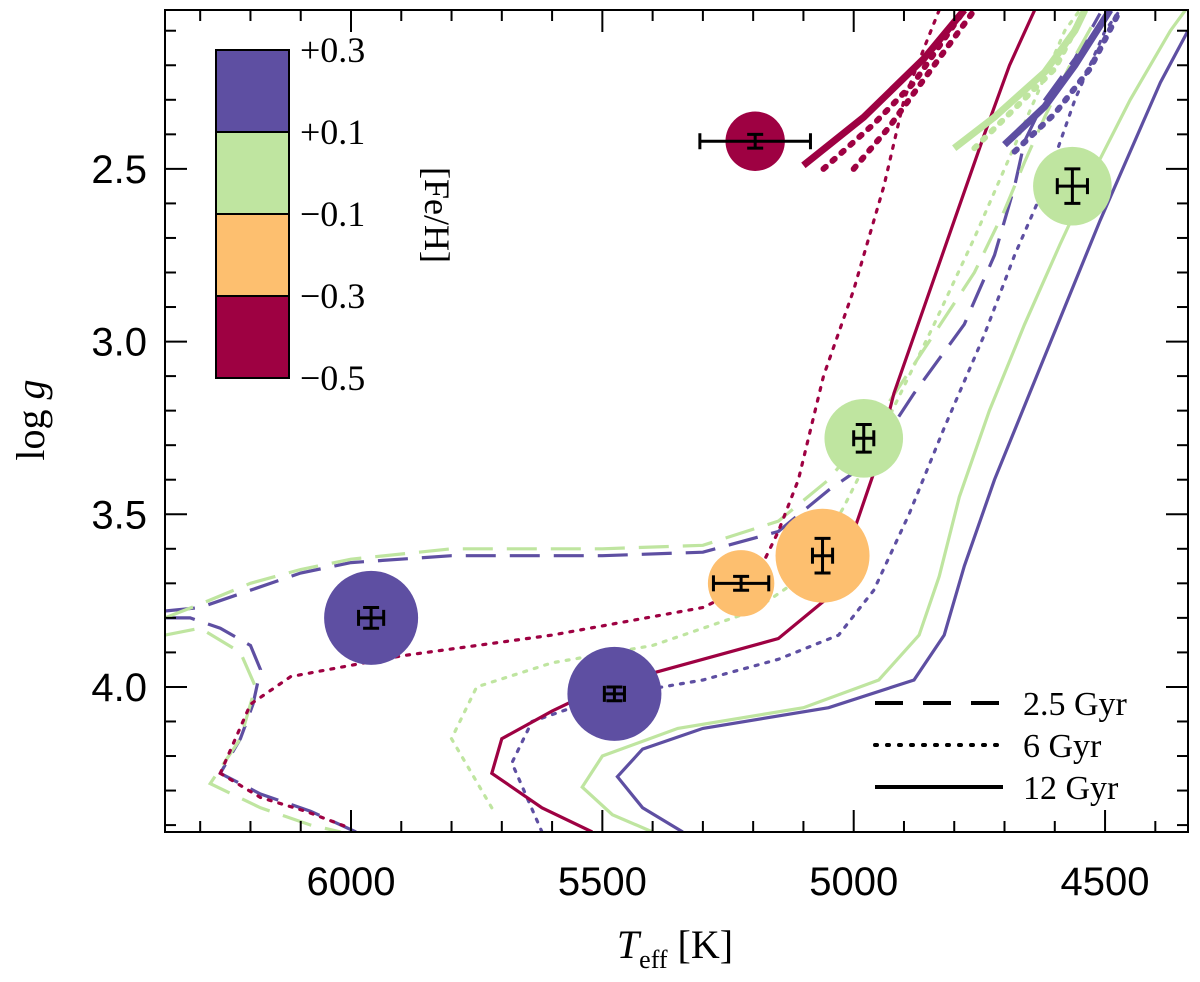 The image size is (1200, 982). What do you see at coordinates (253, 729) in the screenshot?
I see `isochrone-1-lower` at bounding box center [253, 729].